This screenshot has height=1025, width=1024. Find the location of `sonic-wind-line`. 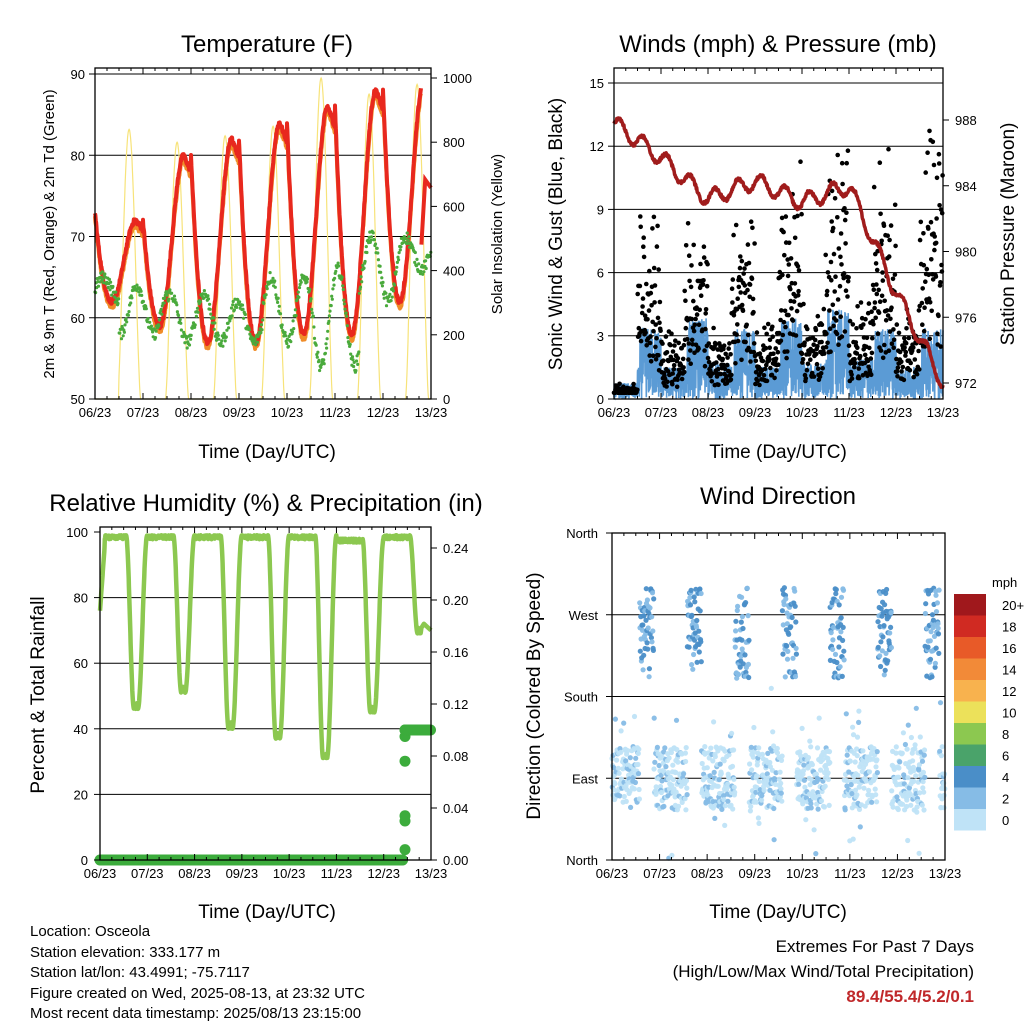

sonic-wind-line is located at coordinates (778, 355).